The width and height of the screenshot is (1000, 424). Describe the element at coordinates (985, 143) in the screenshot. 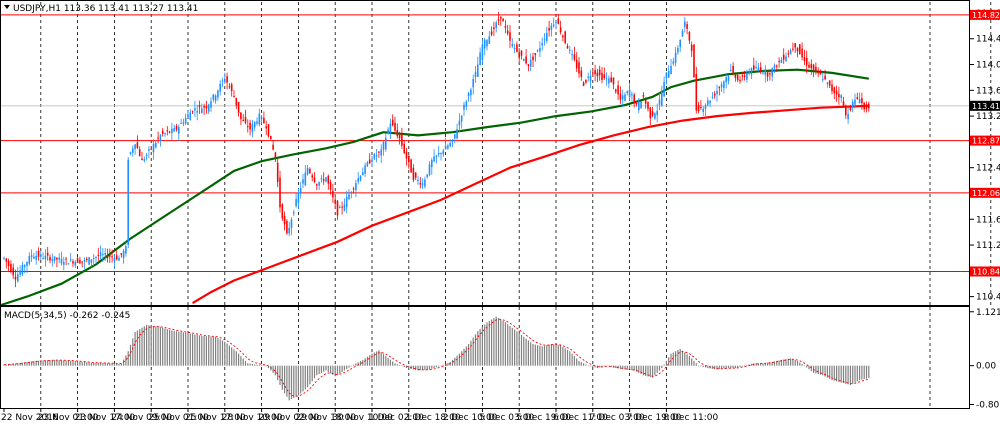

I see `price-level-tags: 114.82 112.87 112.06 110.84 113.41` at that location.